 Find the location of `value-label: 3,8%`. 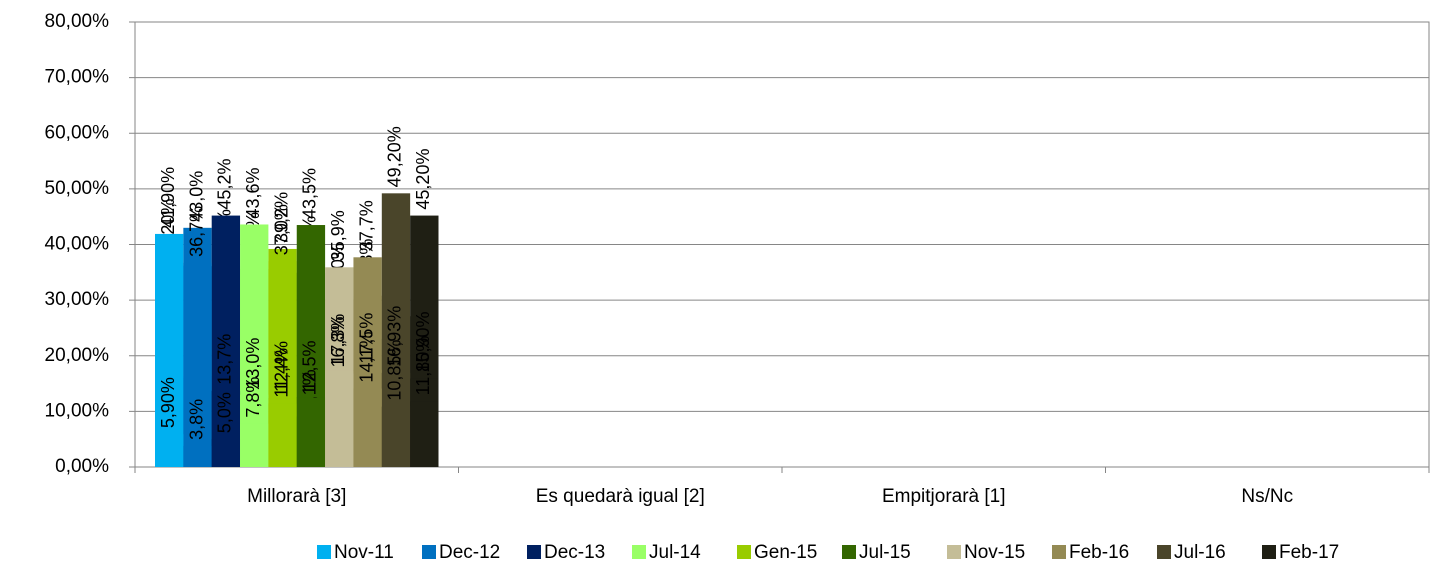

value-label: 3,8% is located at coordinates (196, 419).